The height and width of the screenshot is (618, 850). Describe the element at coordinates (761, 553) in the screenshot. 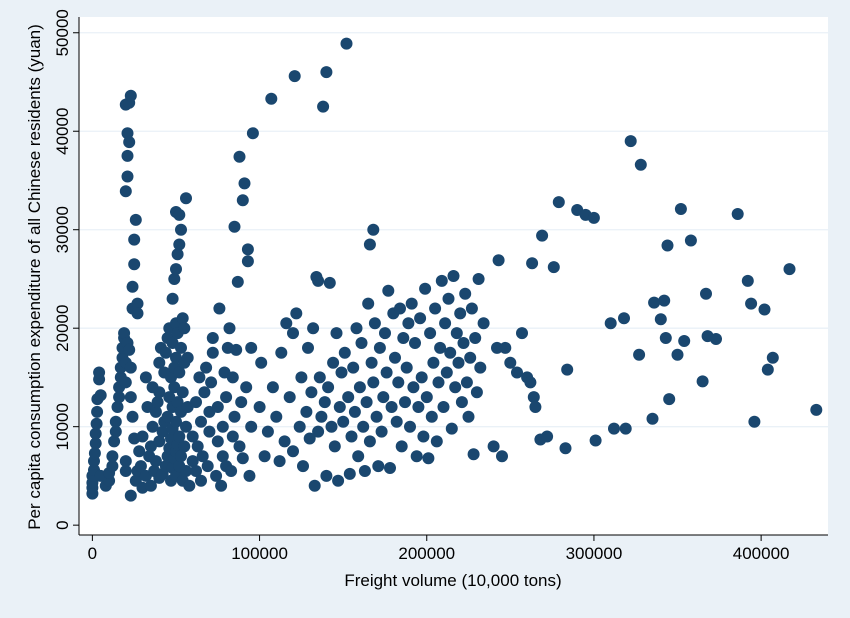

I see `x-tick-label: 400000` at that location.